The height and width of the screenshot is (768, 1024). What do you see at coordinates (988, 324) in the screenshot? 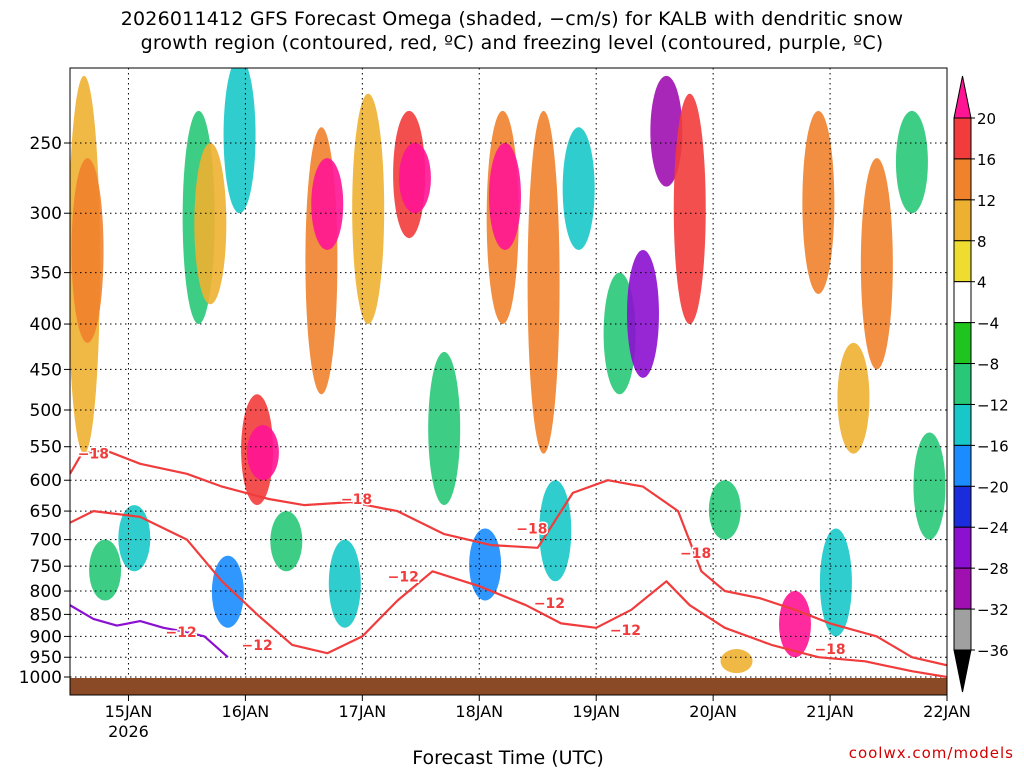
I see `colorbar-label: −4` at bounding box center [988, 324].